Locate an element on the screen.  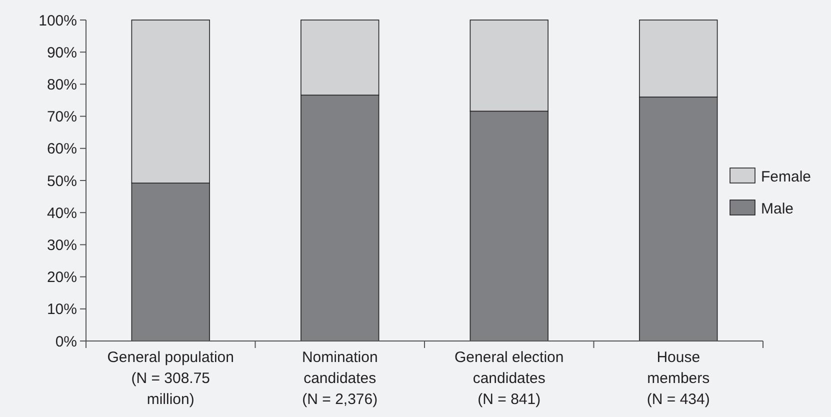
y-tick-label: 10% is located at coordinates (61, 309).